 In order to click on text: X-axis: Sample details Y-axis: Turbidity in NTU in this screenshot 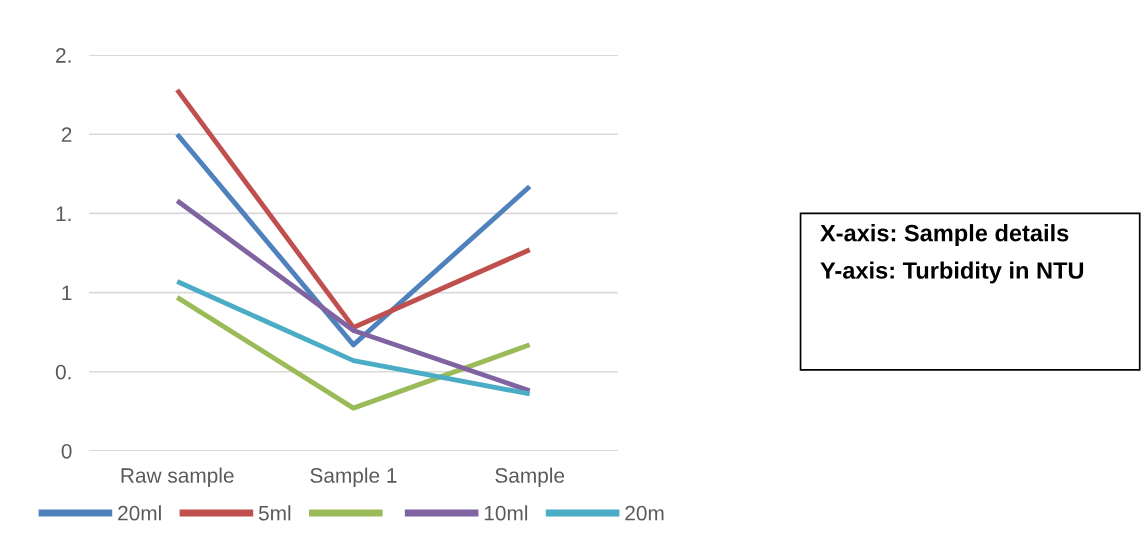, I will do `click(952, 254)`.